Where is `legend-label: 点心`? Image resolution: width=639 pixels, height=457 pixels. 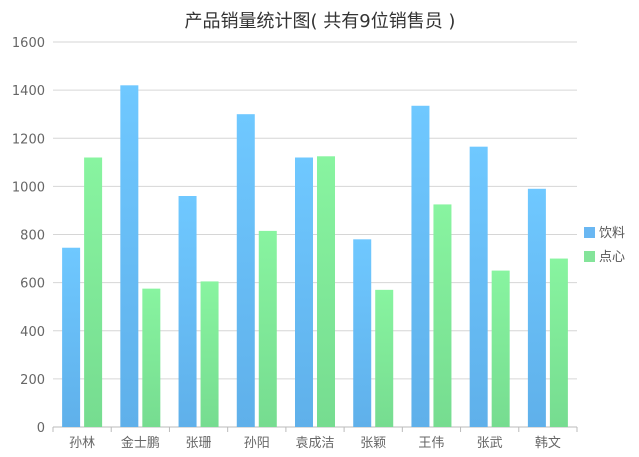
legend-label: 点心 is located at coordinates (612, 257).